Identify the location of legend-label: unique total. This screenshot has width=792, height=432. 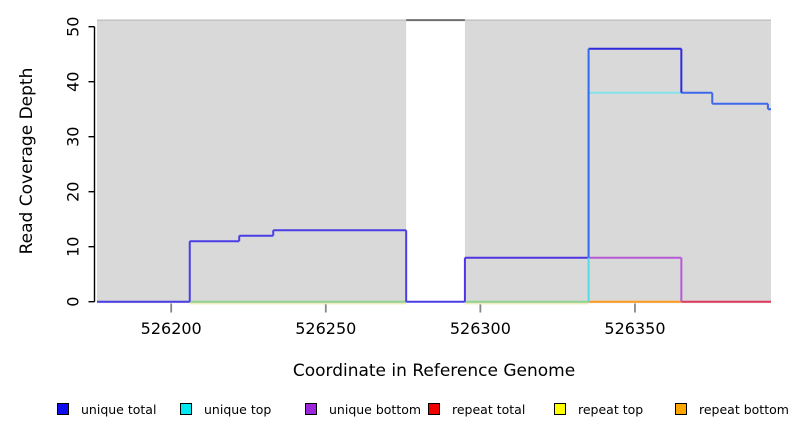
(119, 409).